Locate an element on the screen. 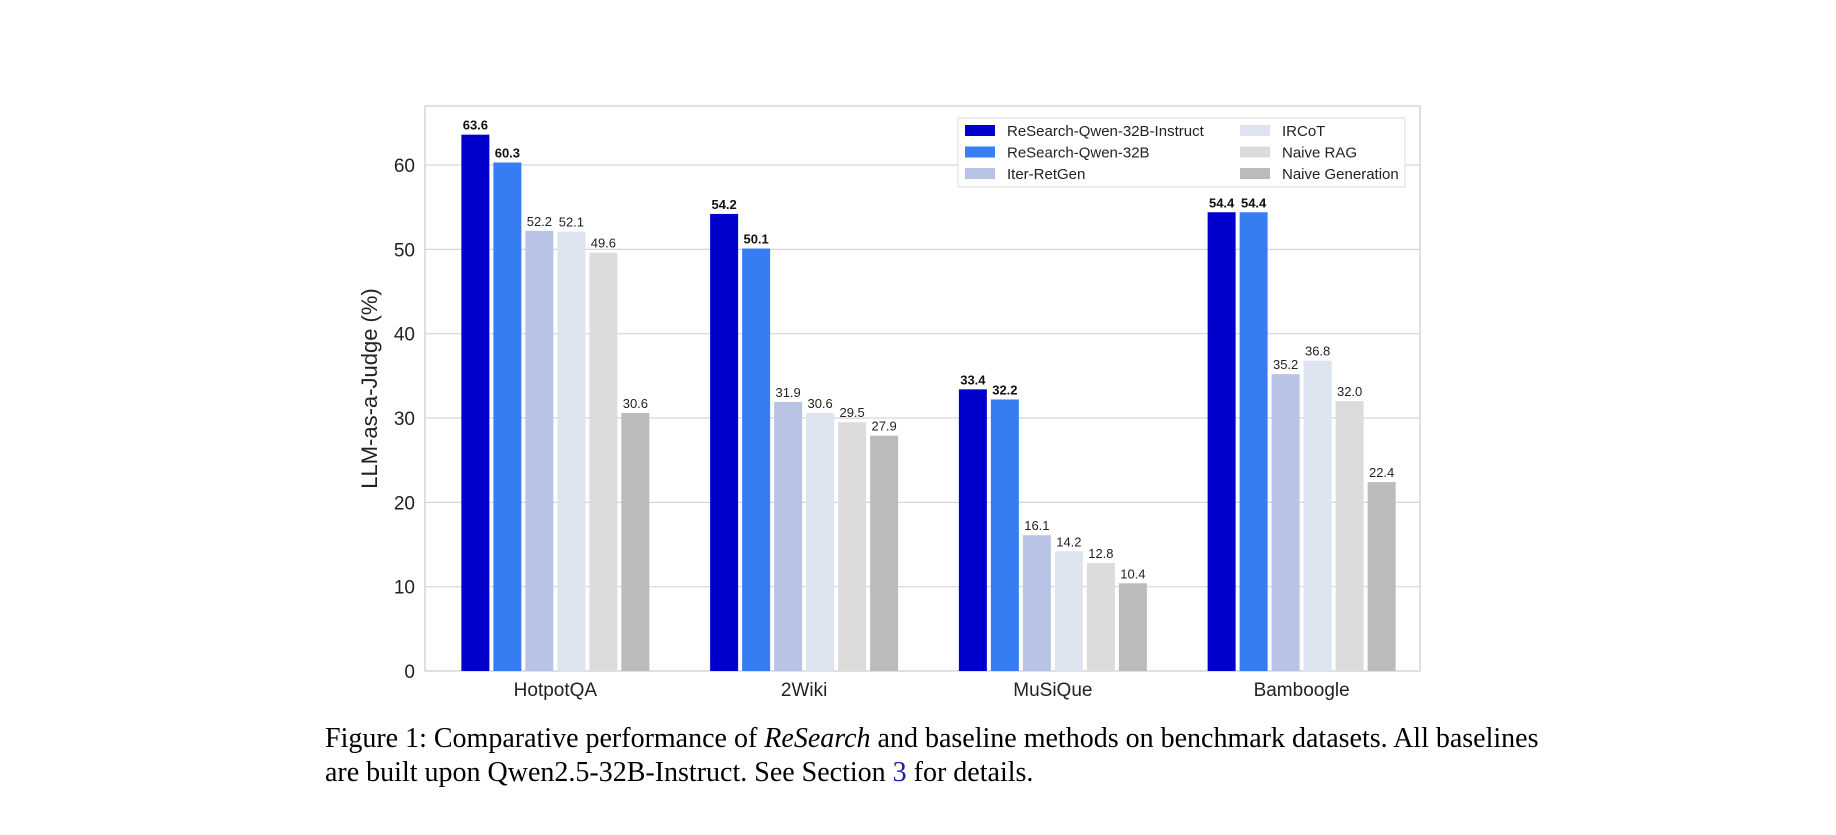  legend-entry: ReSearch-Qwen-32B-Instruct is located at coordinates (1106, 131).